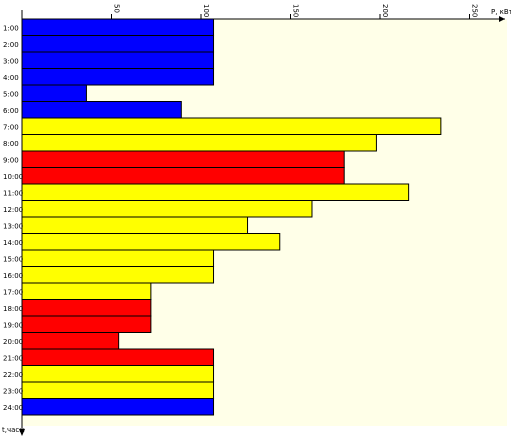  What do you see at coordinates (13, 193) in the screenshot?
I see `y-tick-label: 11:00` at bounding box center [13, 193].